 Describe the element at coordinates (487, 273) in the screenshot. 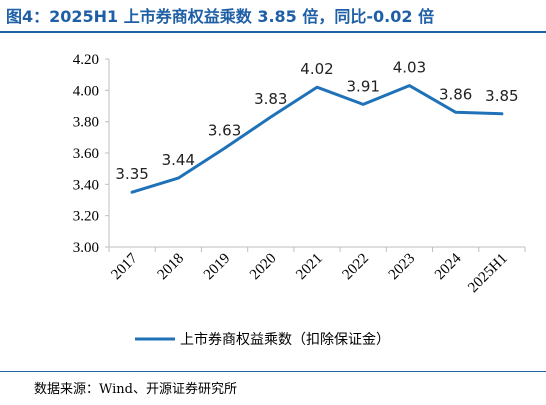

I see `x-tick-label: 2025H1` at that location.